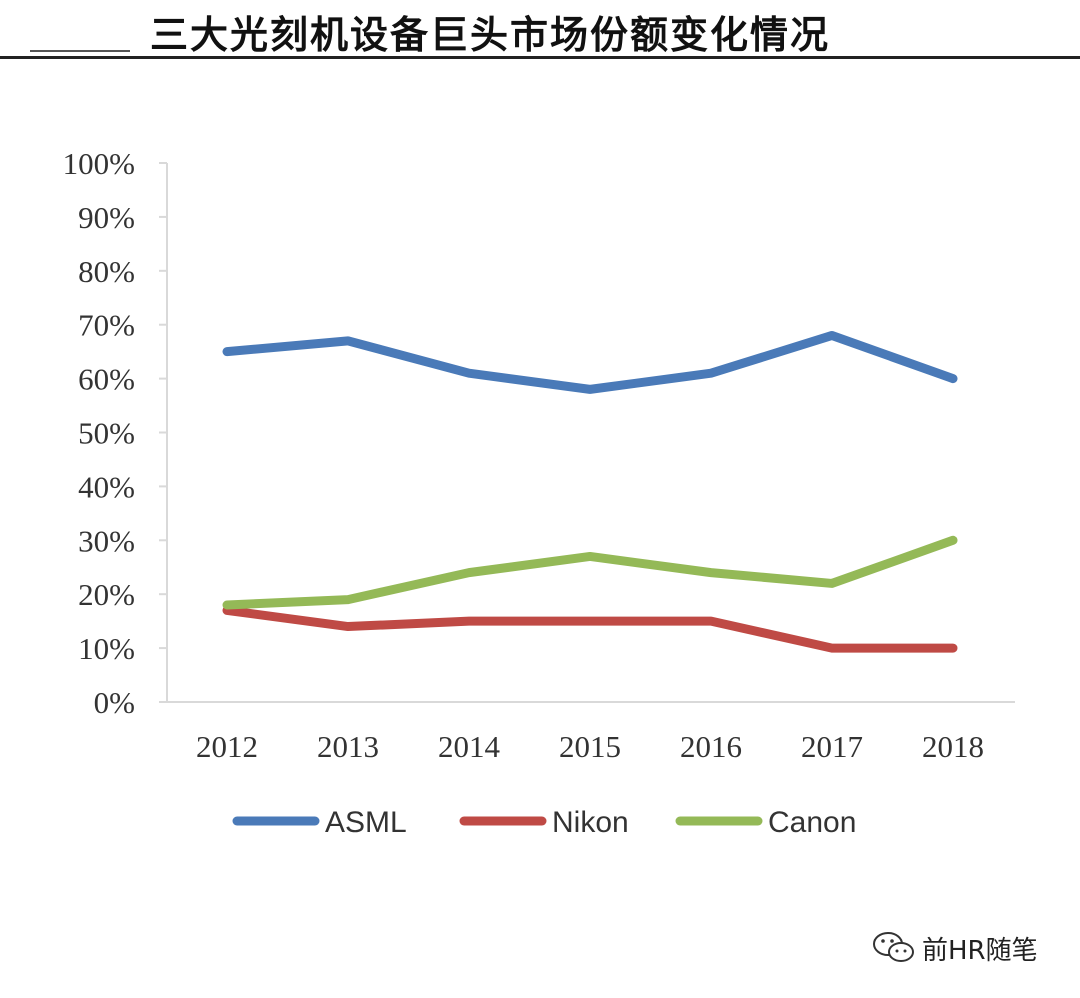  I want to click on title-rule-accent, so click(80, 51).